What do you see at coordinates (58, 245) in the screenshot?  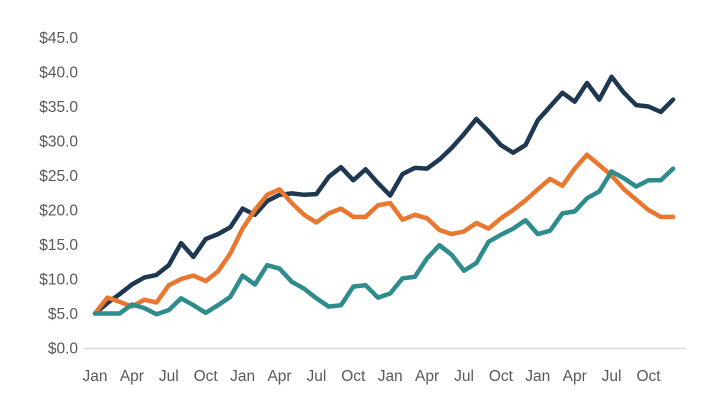 I see `y-axis-tick-label: $15.0` at bounding box center [58, 245].